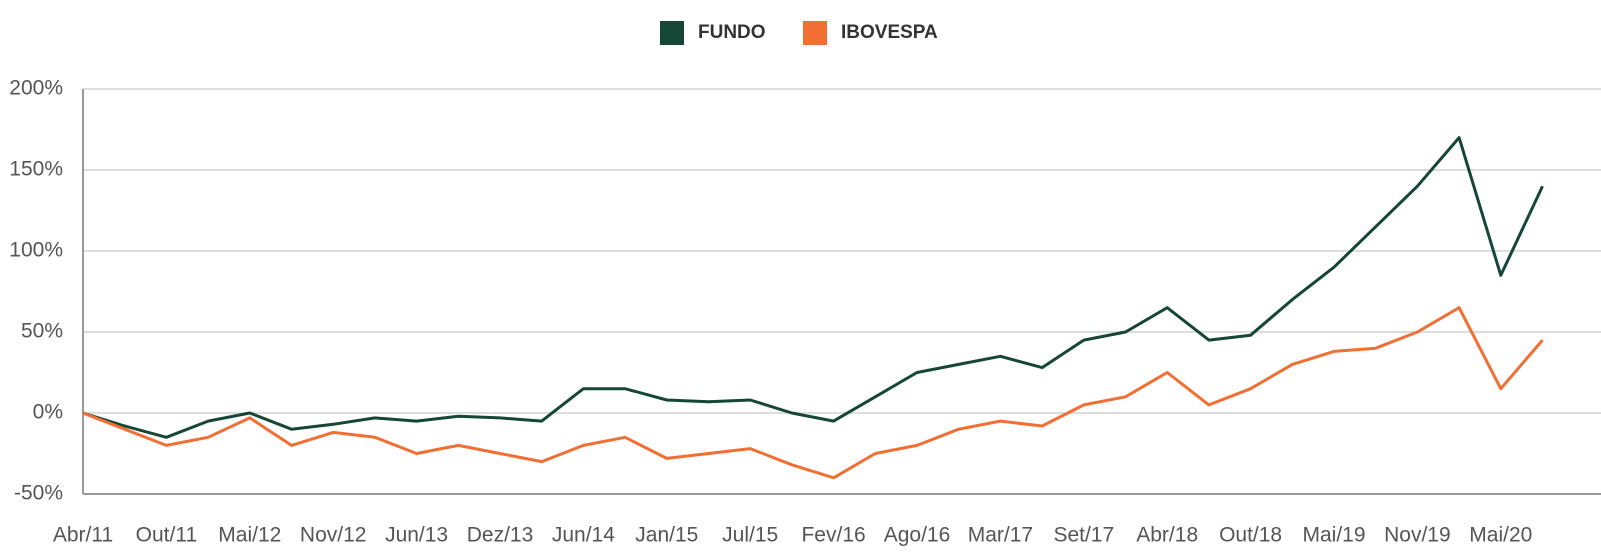 This screenshot has height=560, width=1601. What do you see at coordinates (889, 32) in the screenshot?
I see `legend-text: IBOVESPA` at bounding box center [889, 32].